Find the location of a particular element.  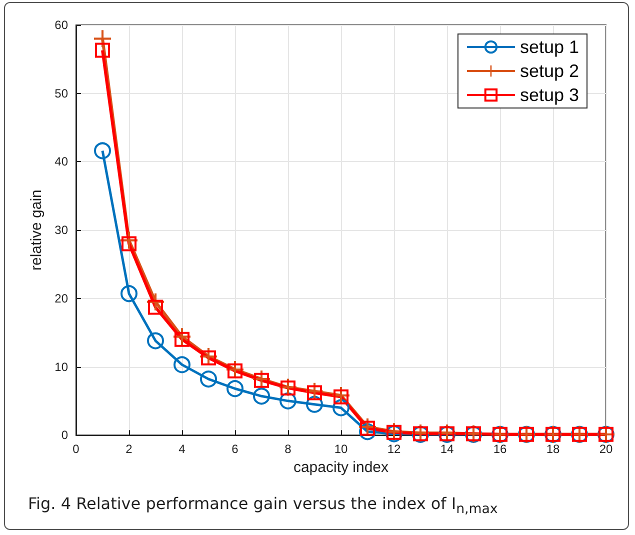

x-tick-label: 4 is located at coordinates (182, 449).